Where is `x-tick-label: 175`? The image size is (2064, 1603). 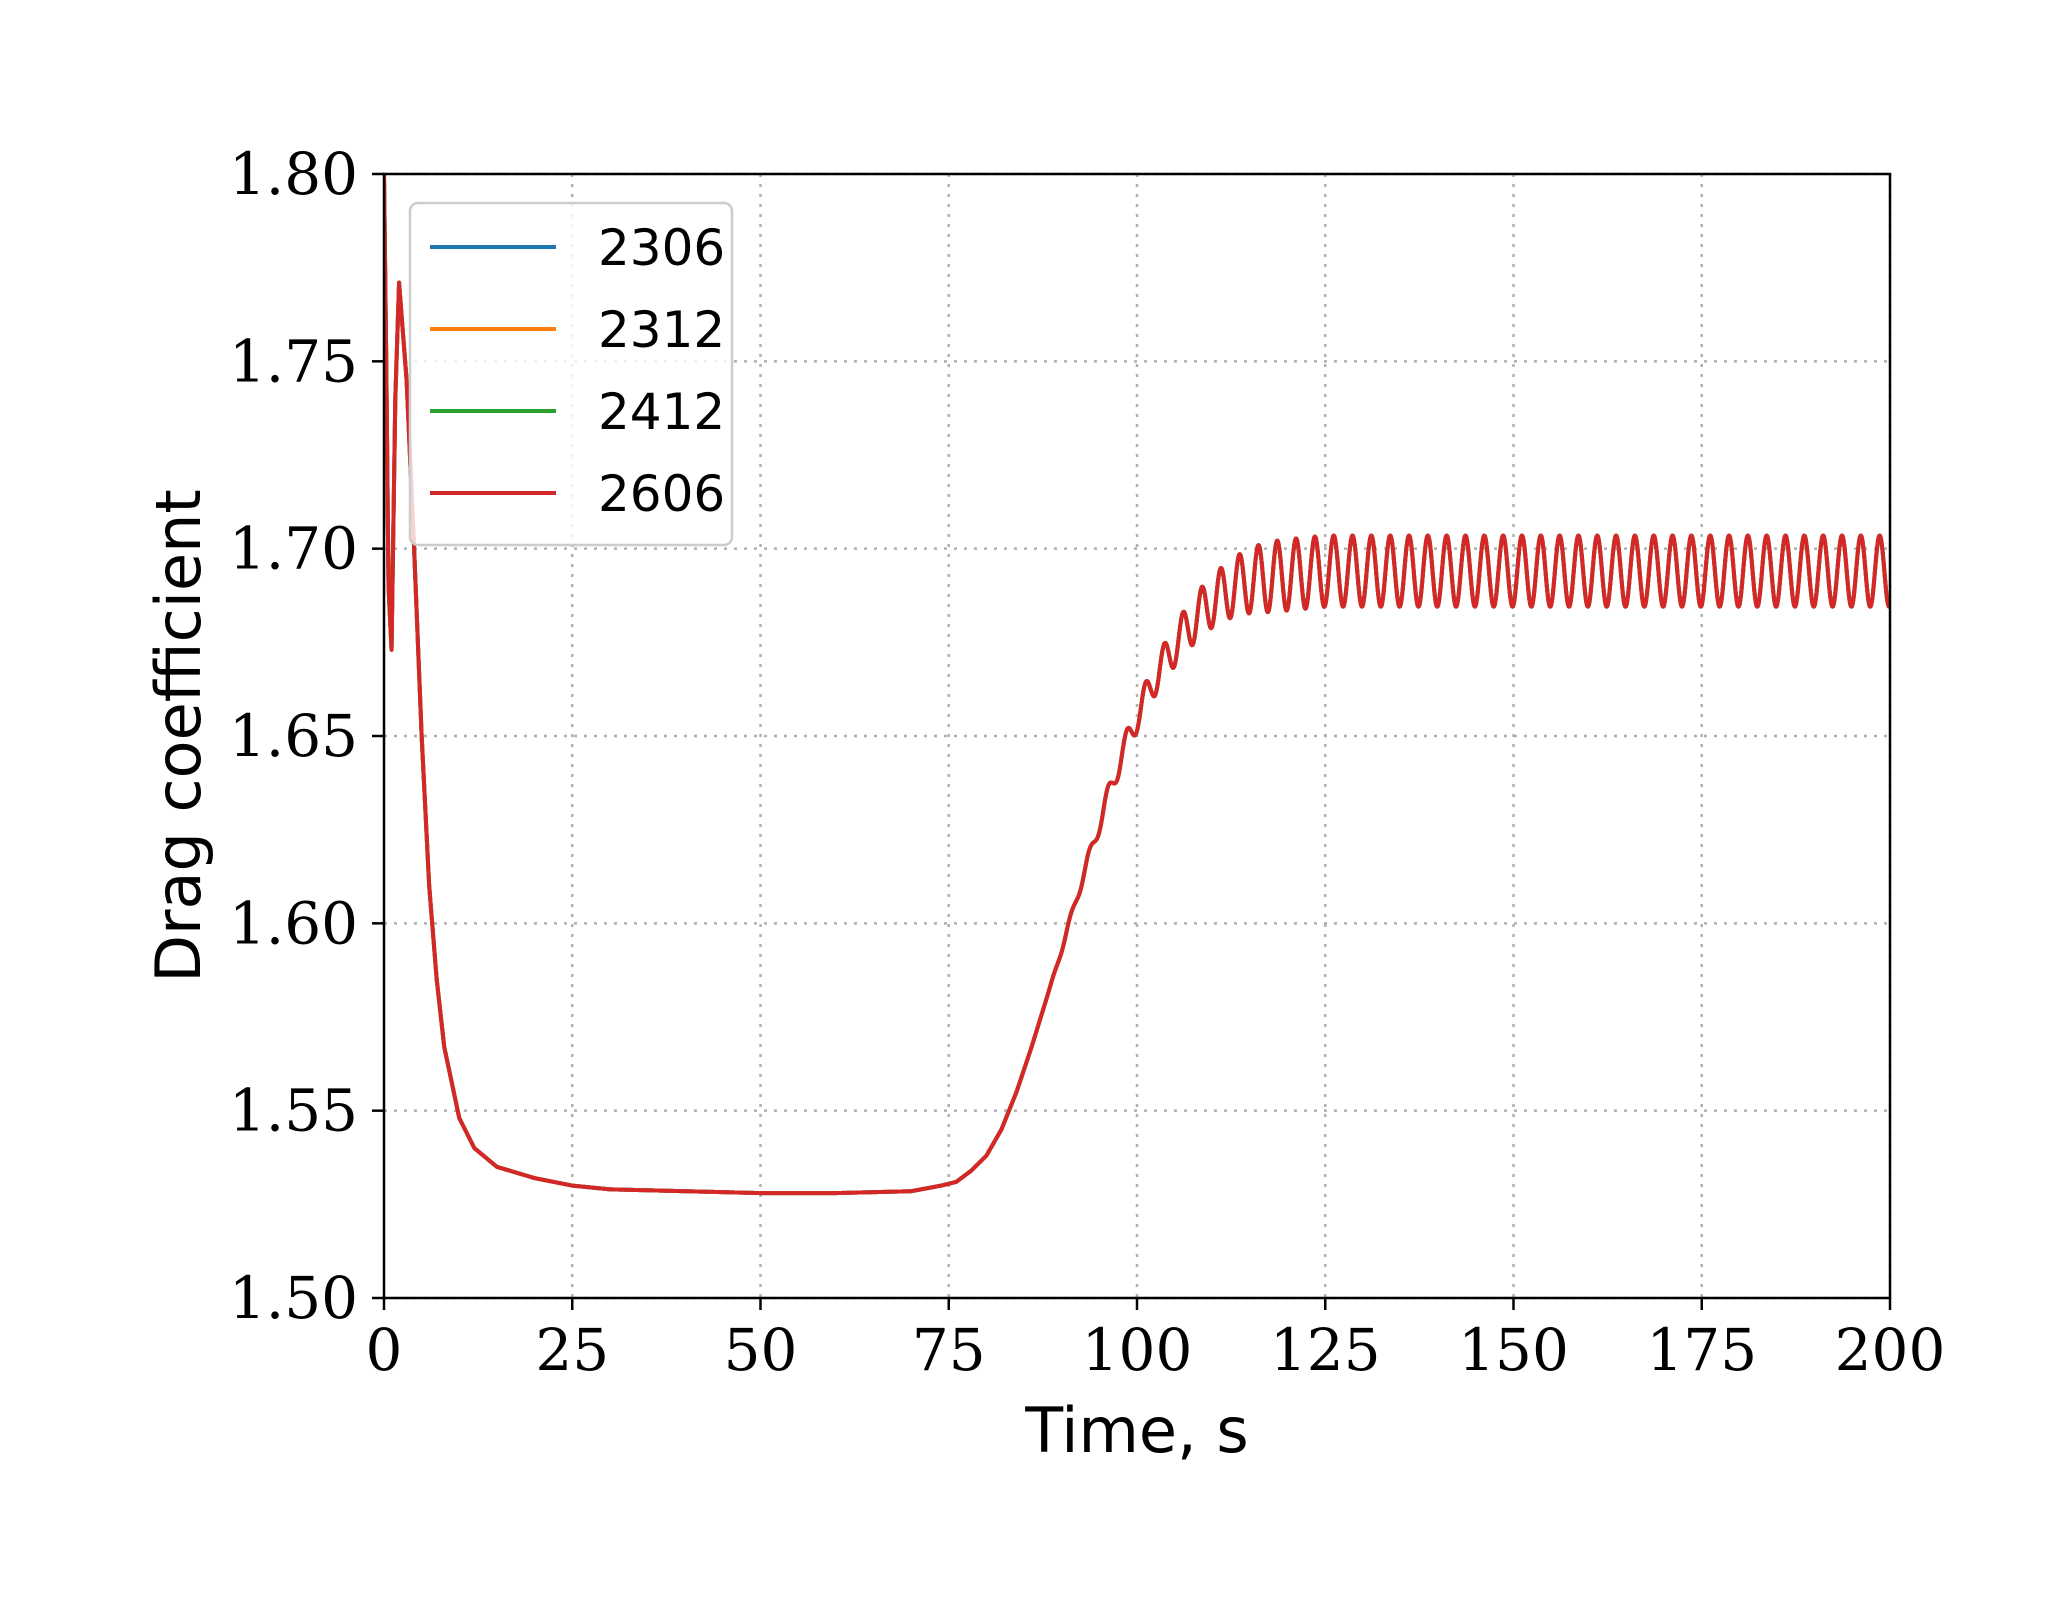 x-tick-label: 175 is located at coordinates (1701, 1350).